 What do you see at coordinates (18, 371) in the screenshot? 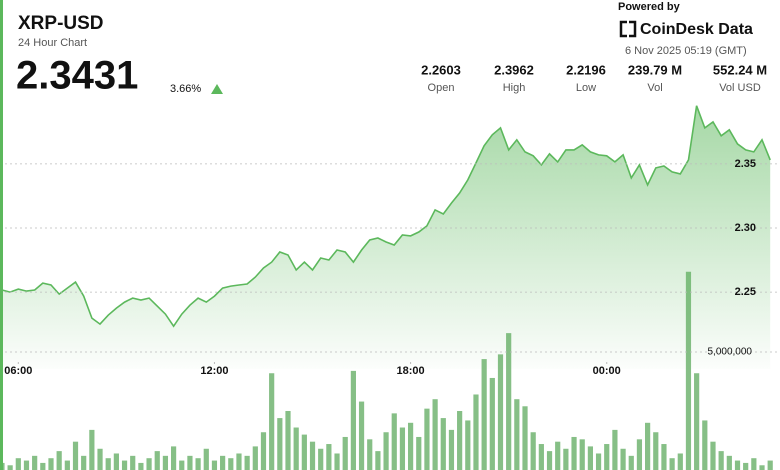
I see `x-tick-label: 06:00` at bounding box center [18, 371].